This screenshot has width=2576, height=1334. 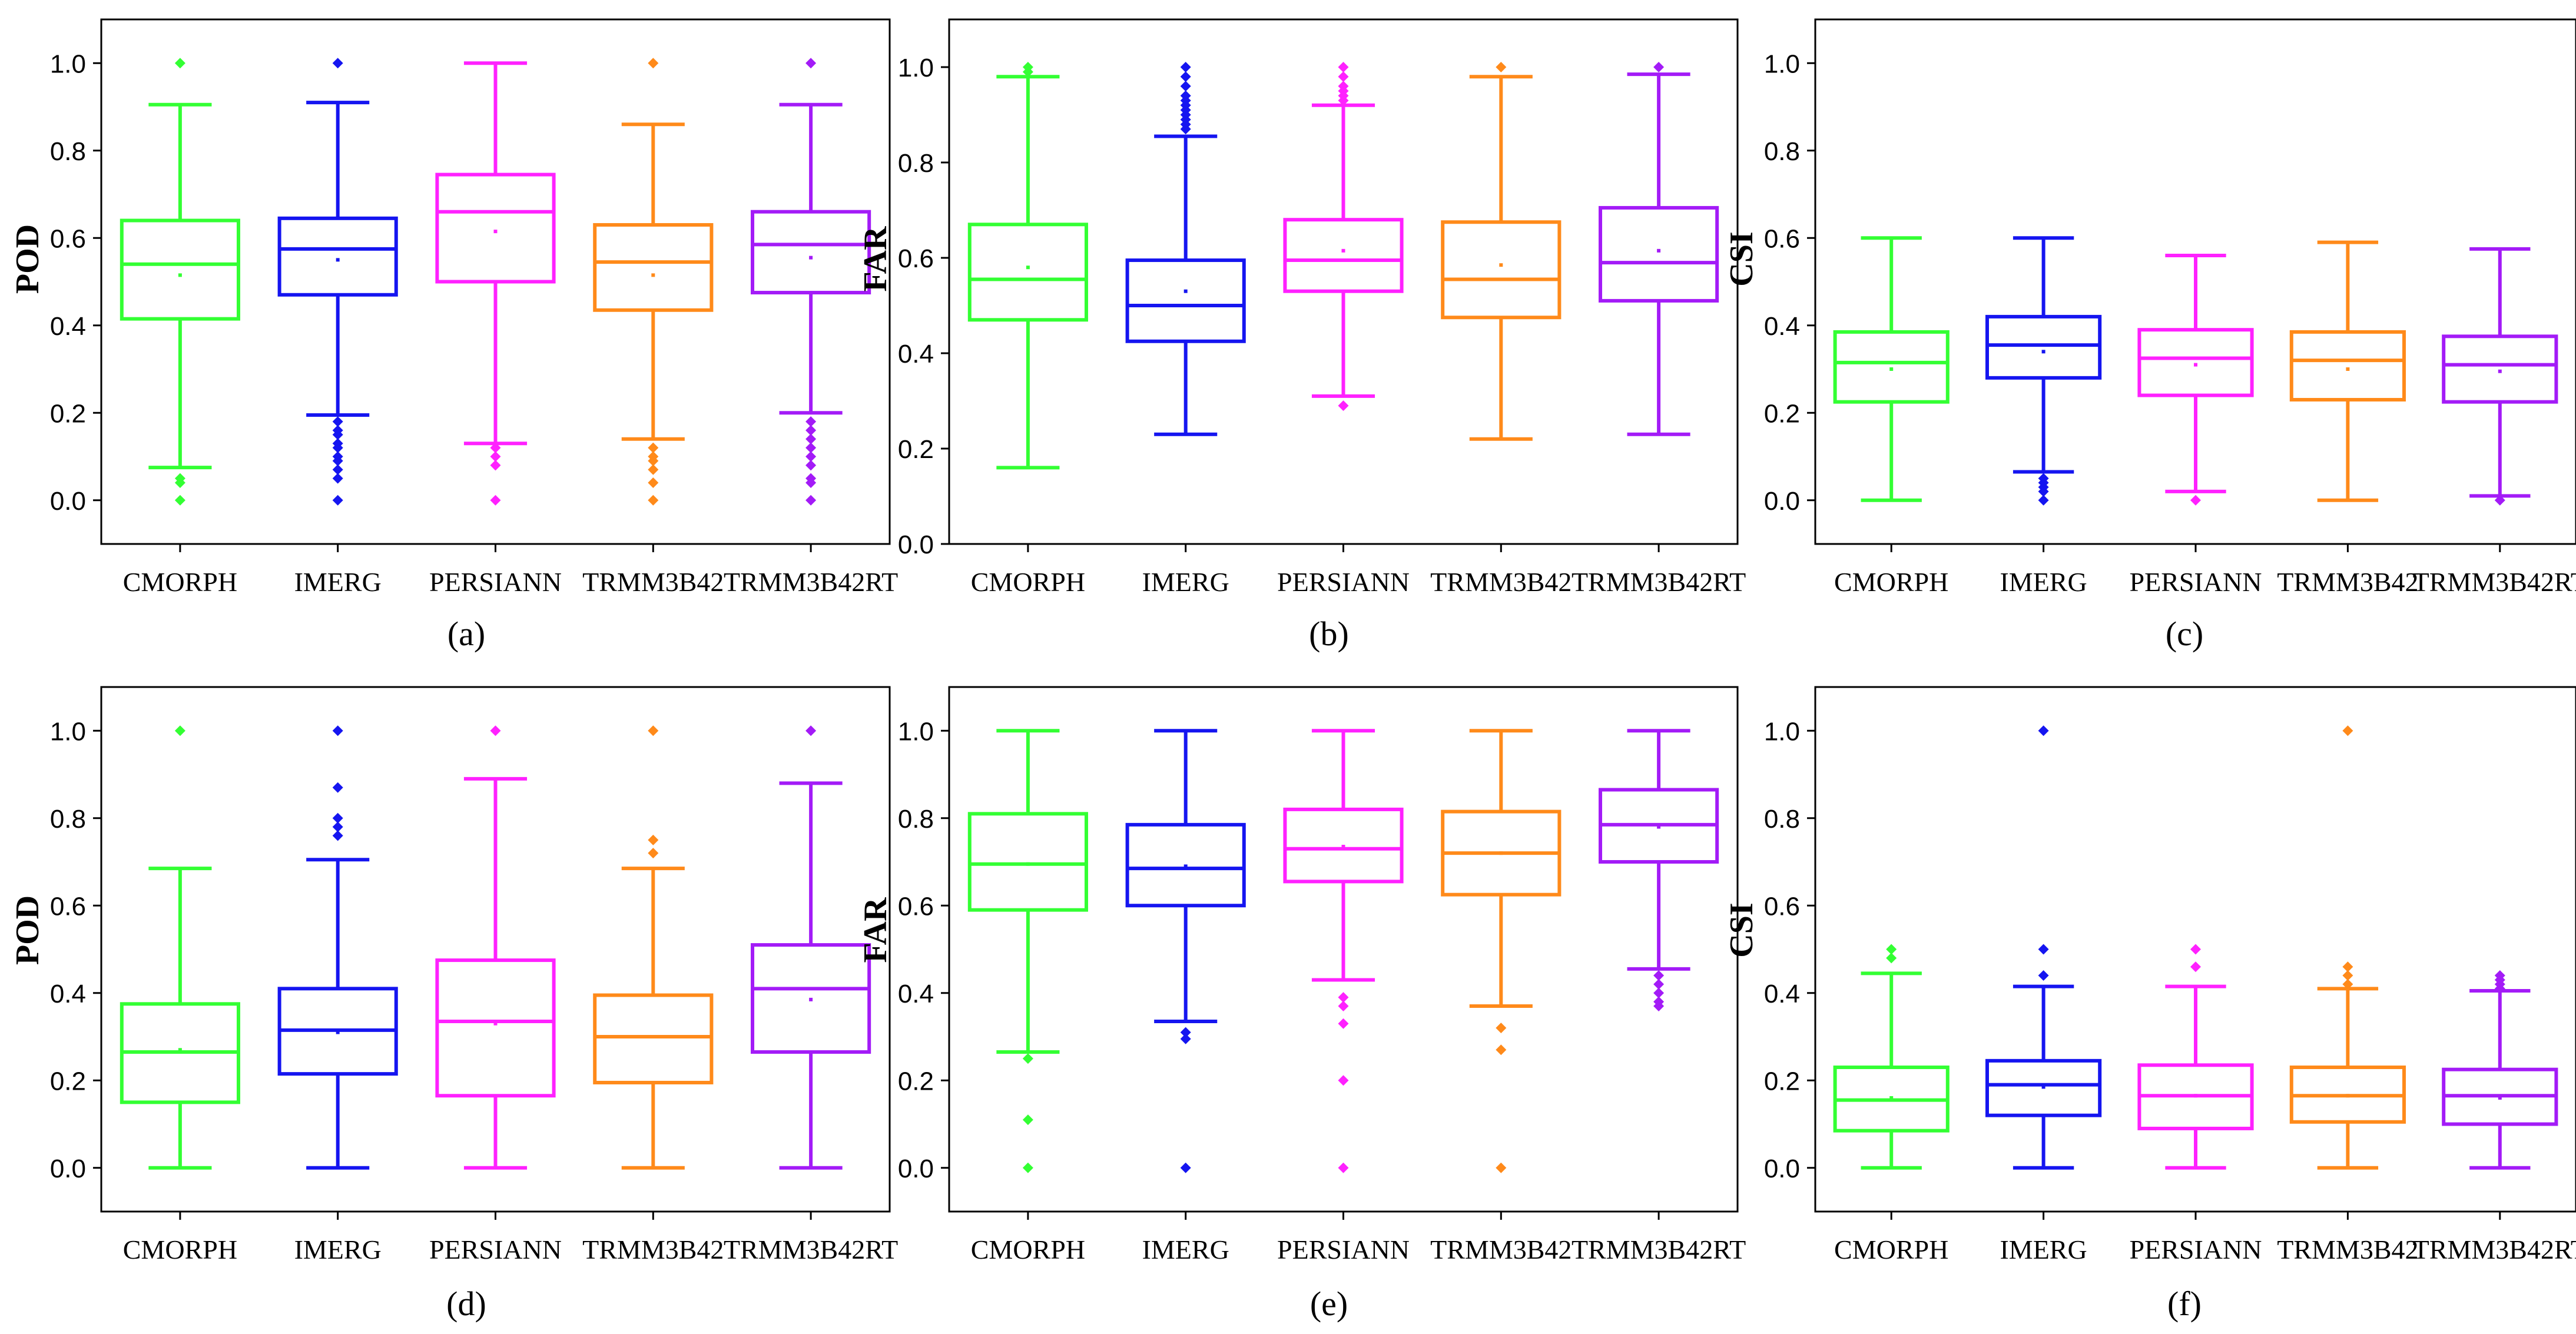 What do you see at coordinates (1741, 930) in the screenshot?
I see `y-axis-title-f: CSI` at bounding box center [1741, 930].